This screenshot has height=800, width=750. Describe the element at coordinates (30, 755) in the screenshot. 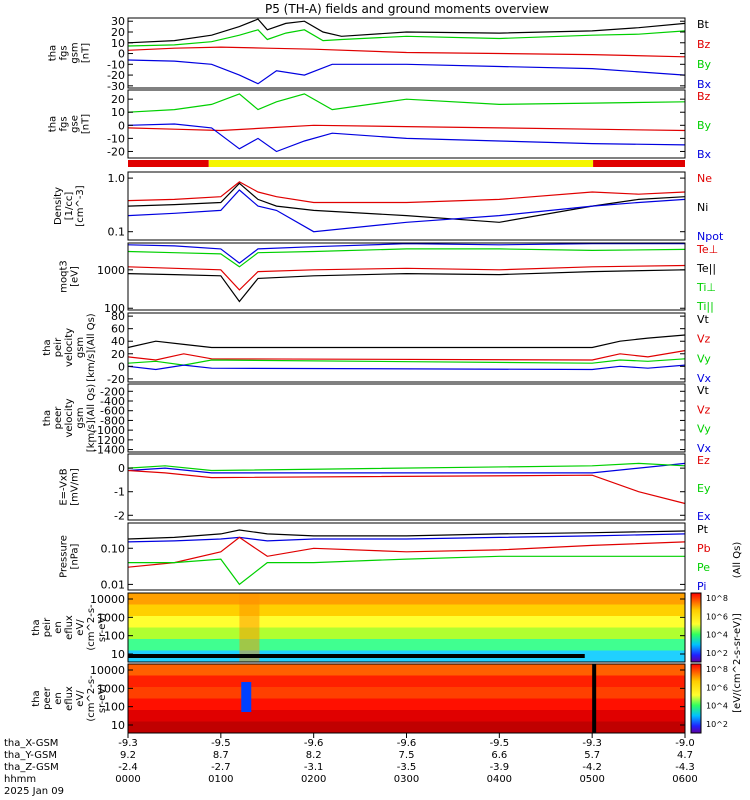

I see `time-axis-row-label: tha_Y-GSM` at that location.